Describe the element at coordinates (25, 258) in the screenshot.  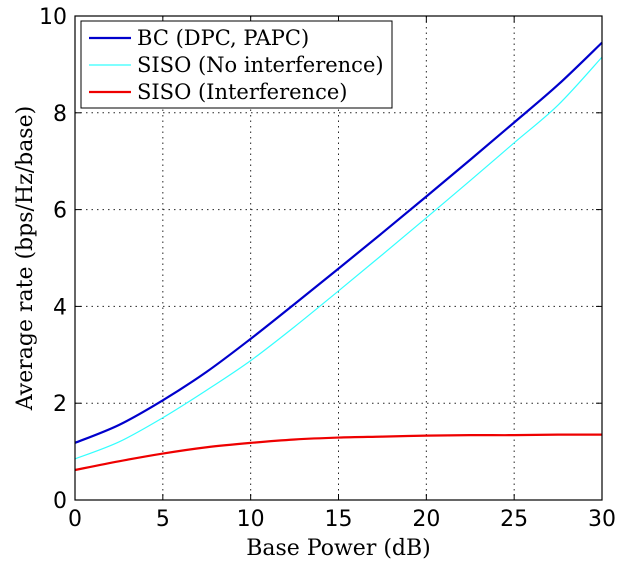
I see `y-axis-title: Average rate (bps/Hz/base)` at that location.